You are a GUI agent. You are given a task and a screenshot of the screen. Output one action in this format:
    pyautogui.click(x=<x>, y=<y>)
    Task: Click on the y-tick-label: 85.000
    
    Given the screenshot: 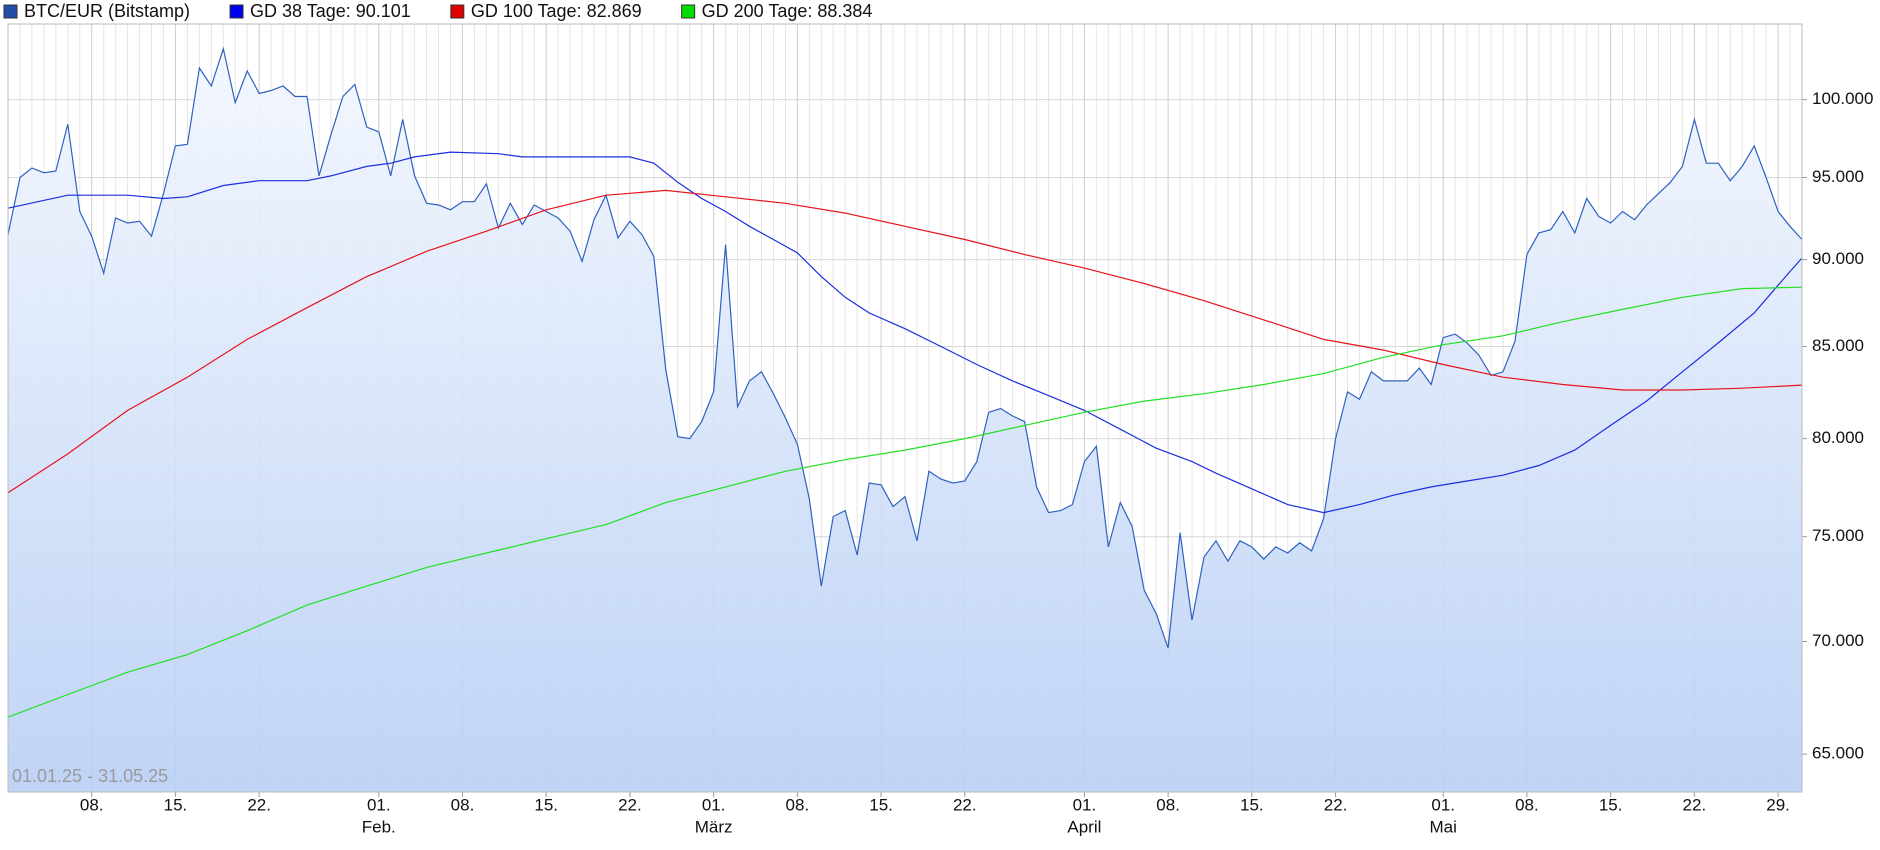 What is the action you would take?
    pyautogui.click(x=1838, y=345)
    